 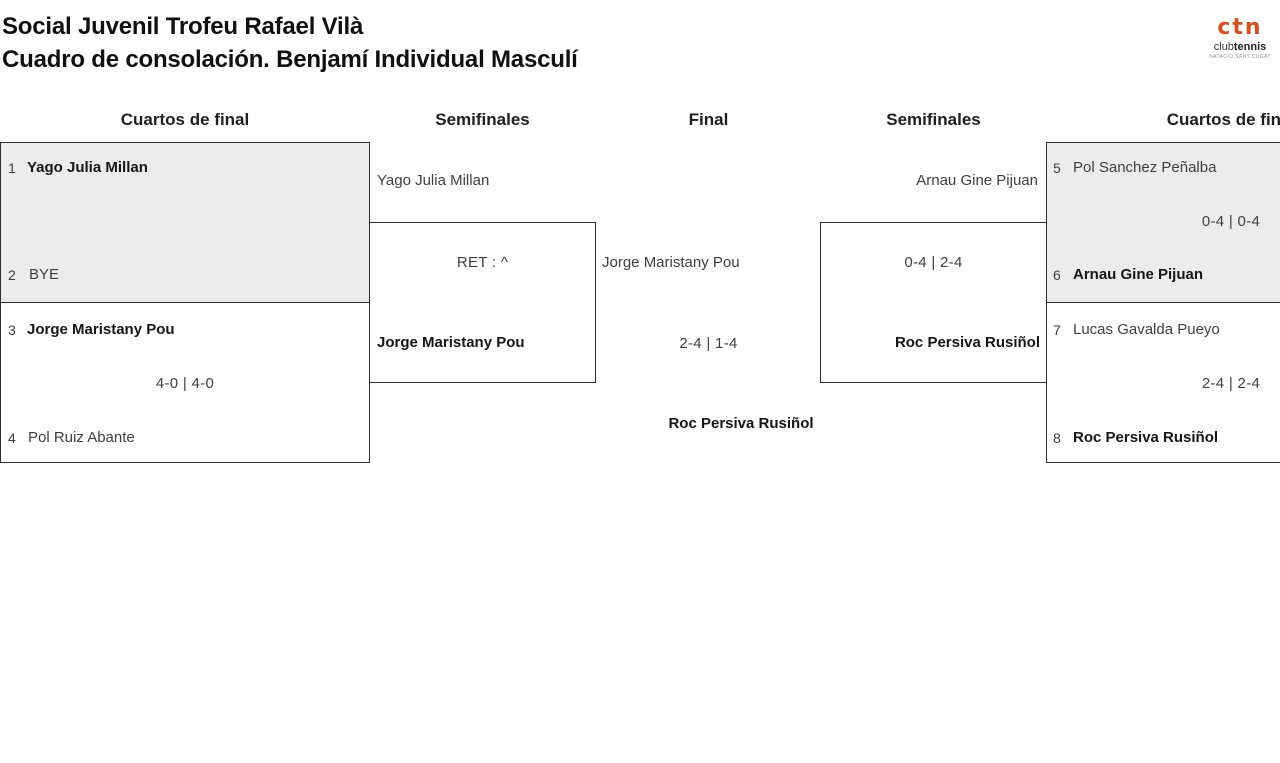 I want to click on match-box-semifinal-right, so click(x=933, y=302).